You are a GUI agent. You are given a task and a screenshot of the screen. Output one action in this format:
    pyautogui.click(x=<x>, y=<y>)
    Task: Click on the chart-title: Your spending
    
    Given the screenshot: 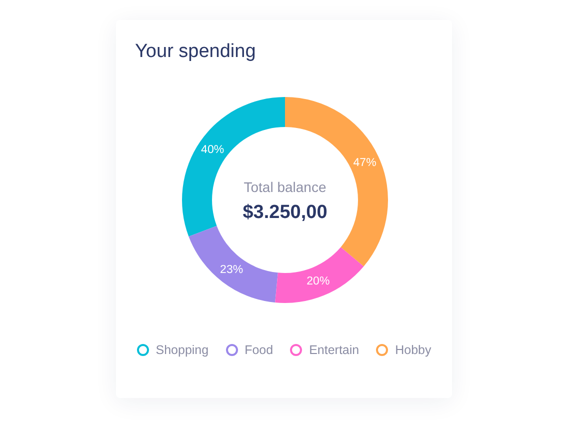 What is the action you would take?
    pyautogui.click(x=195, y=52)
    